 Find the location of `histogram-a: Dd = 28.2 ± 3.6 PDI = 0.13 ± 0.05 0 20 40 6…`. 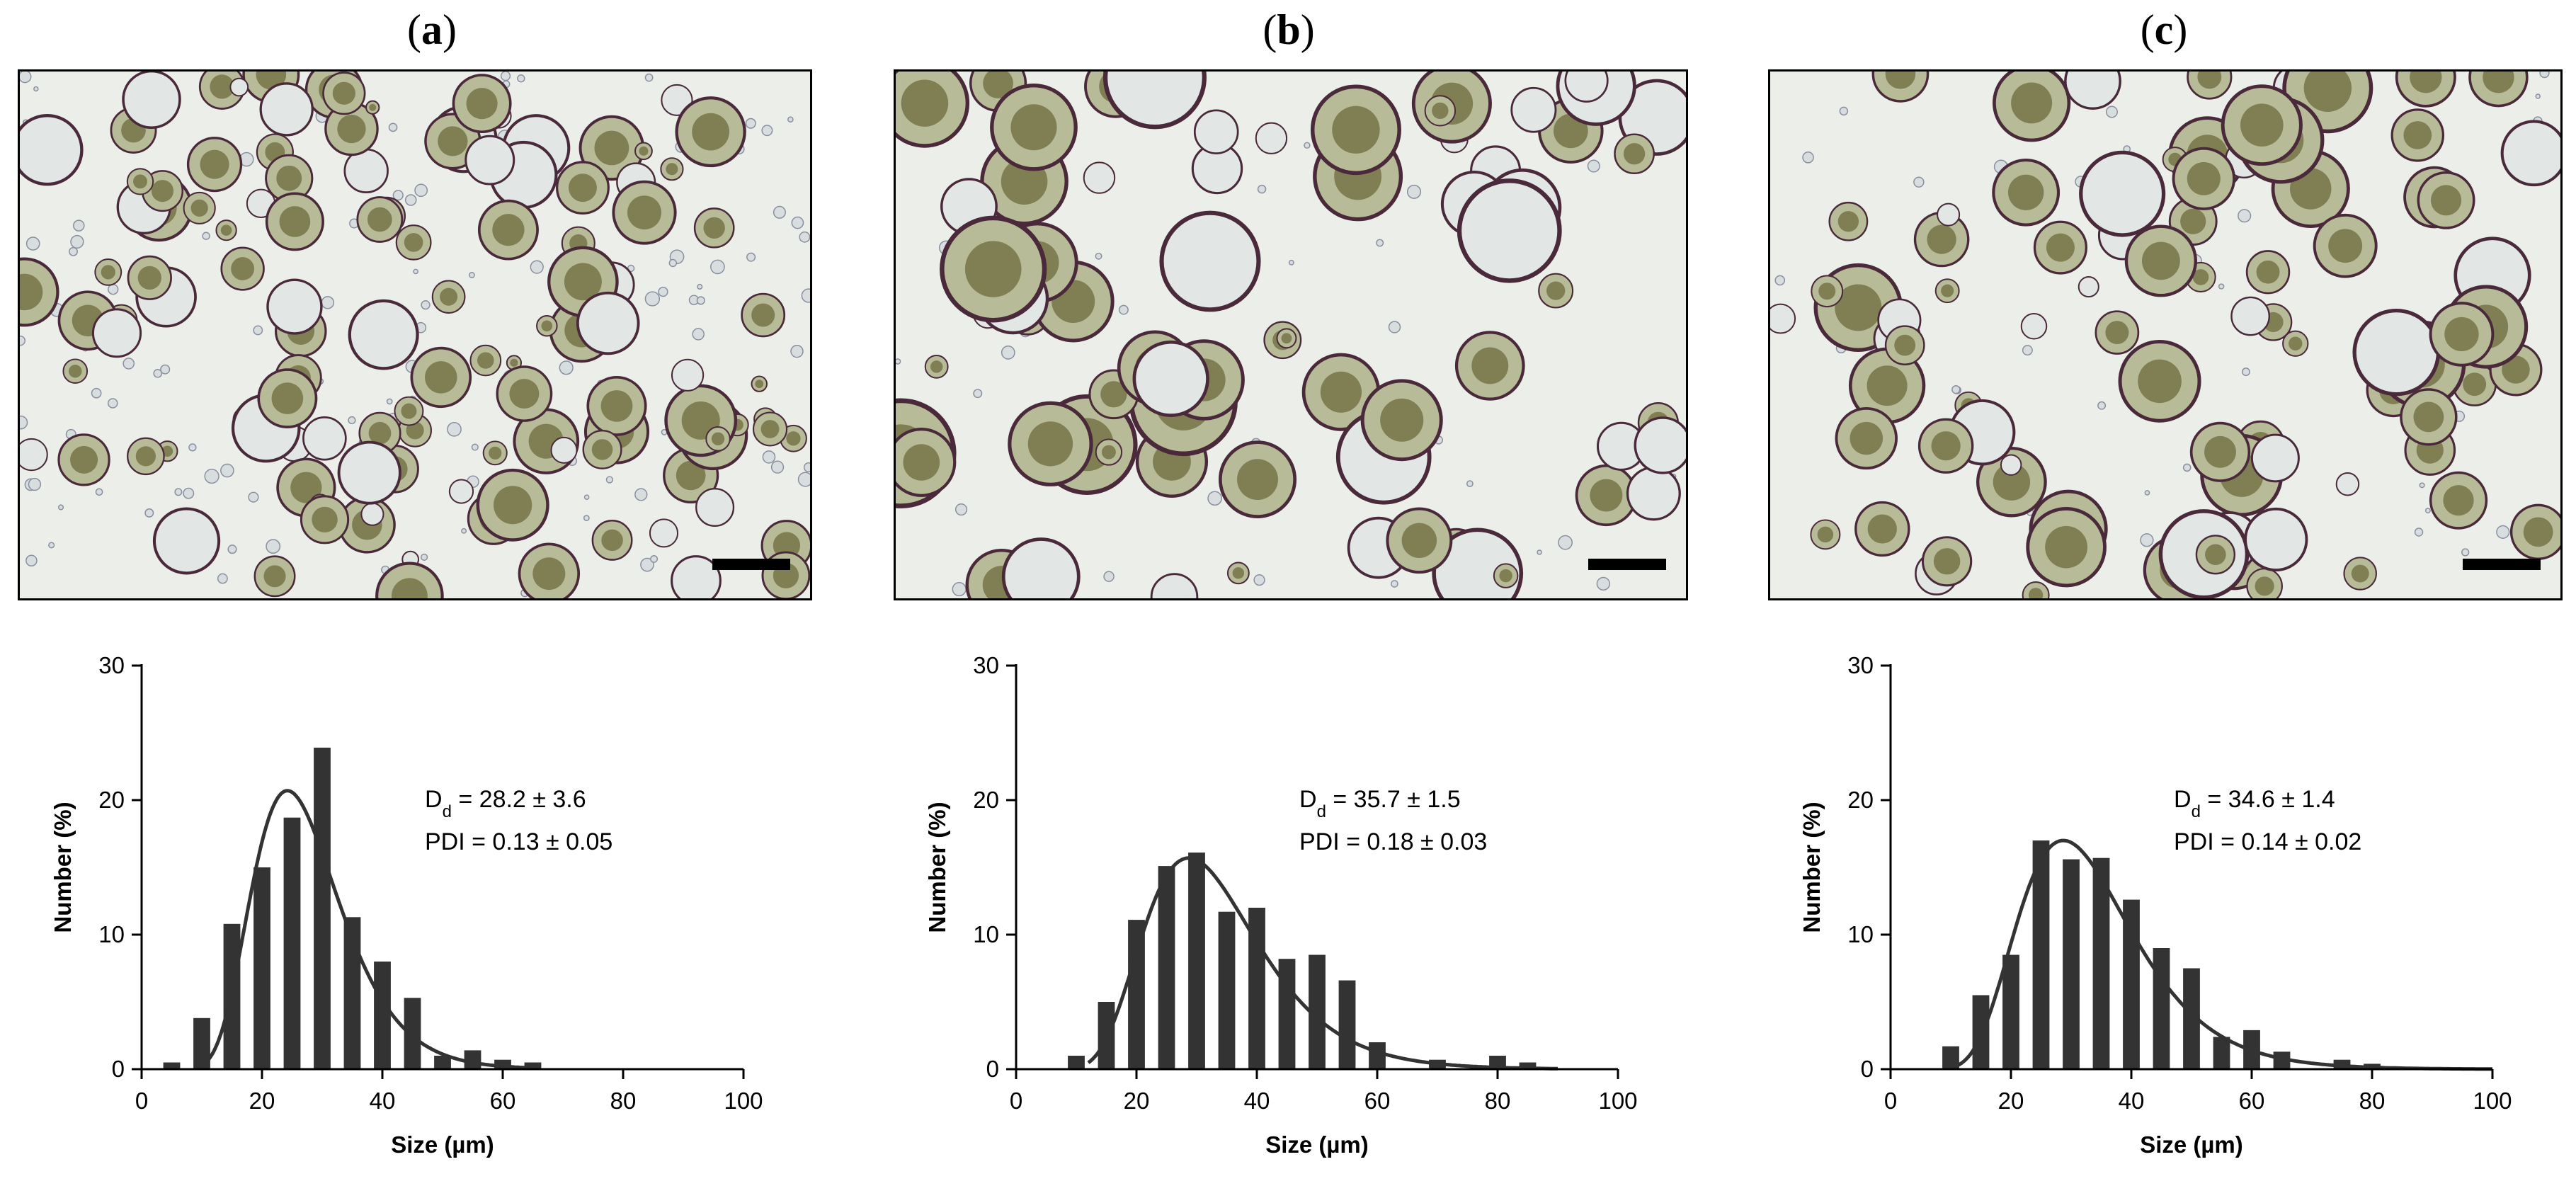

histogram-a: Dd = 28.2 ± 3.6 PDI = 0.13 ± 0.05 0 20 40 6… is located at coordinates (432, 909).